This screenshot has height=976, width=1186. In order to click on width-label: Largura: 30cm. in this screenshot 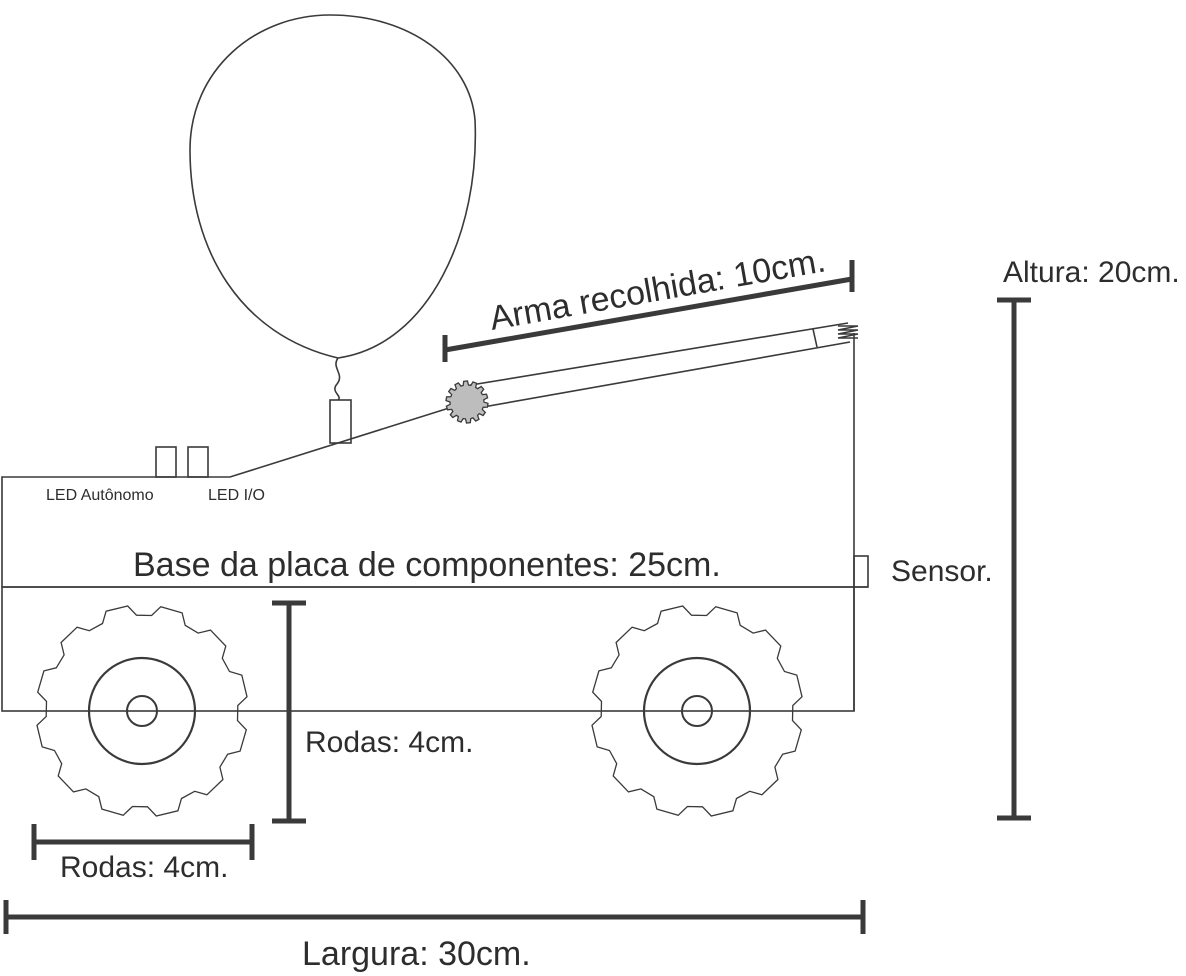, I will do `click(416, 954)`.